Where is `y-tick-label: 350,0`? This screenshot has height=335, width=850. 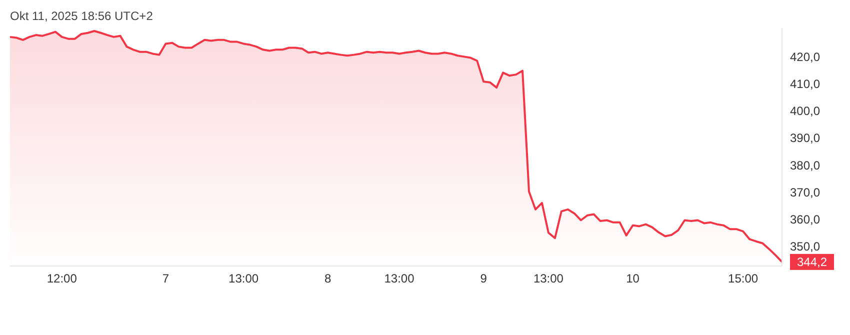
y-tick-label: 350,0 is located at coordinates (805, 246).